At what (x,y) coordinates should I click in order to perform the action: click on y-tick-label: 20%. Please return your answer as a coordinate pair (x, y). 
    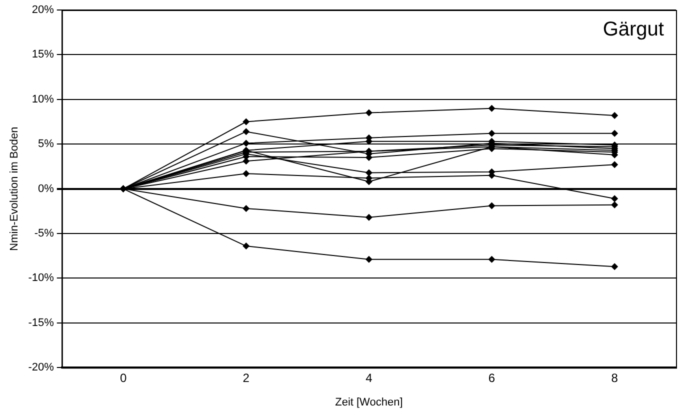
    Looking at the image, I should click on (43, 10).